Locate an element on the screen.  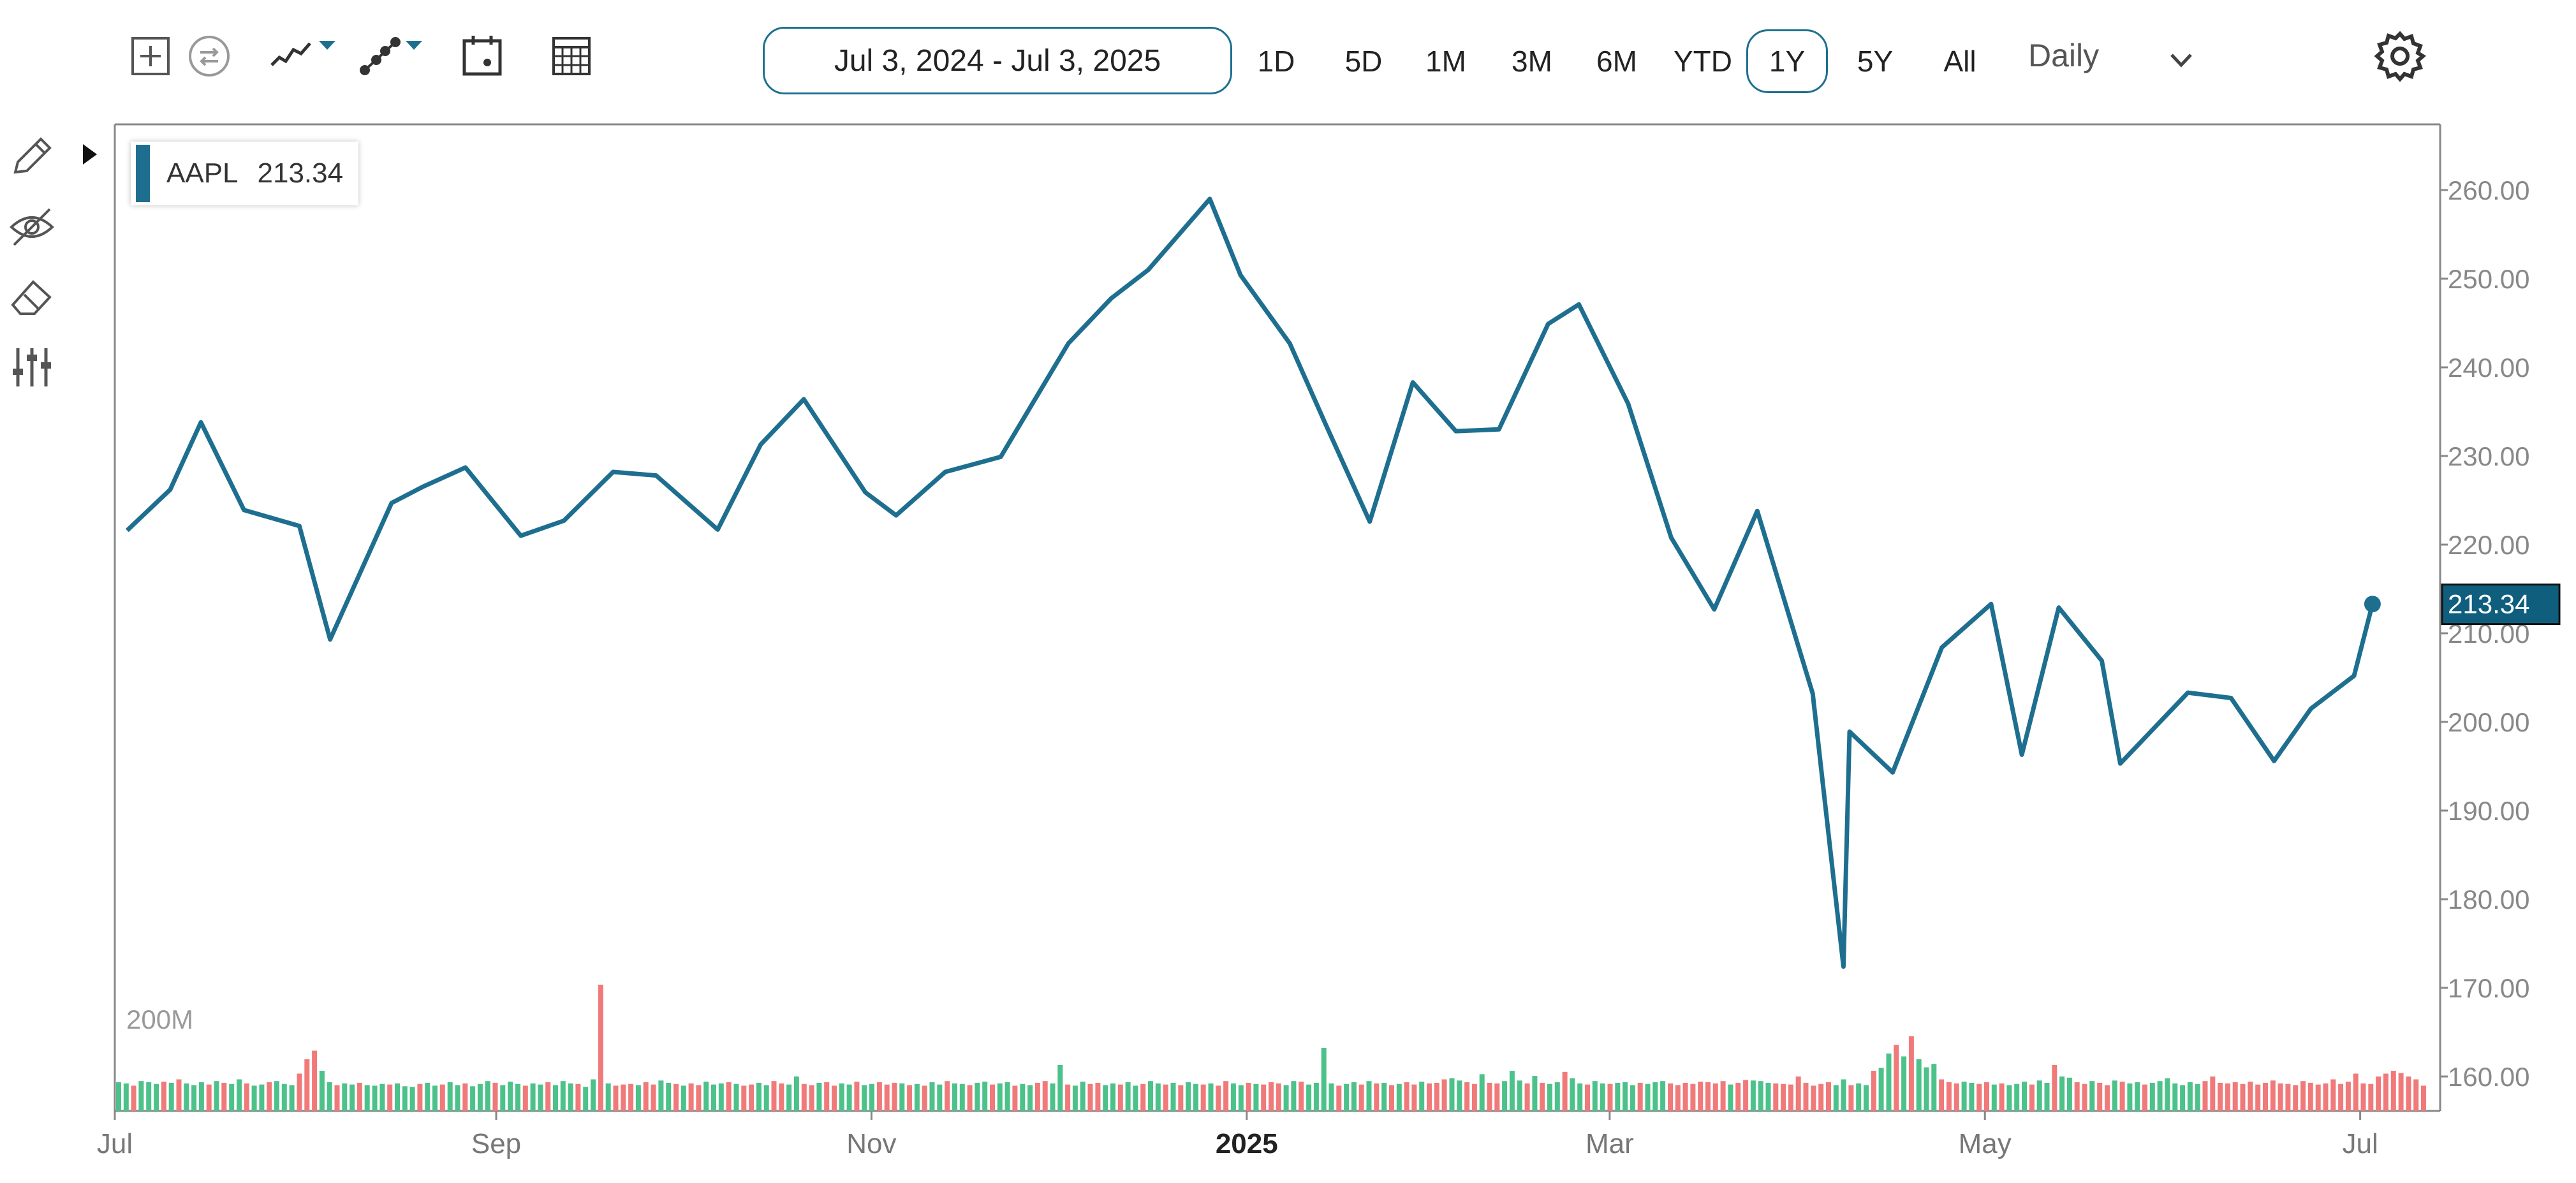
legend-symbol: AAPL is located at coordinates (202, 173).